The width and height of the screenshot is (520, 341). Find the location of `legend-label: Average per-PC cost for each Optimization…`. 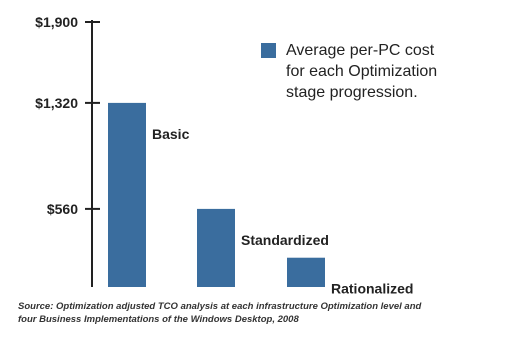

legend-label: Average per-PC cost for each Optimization… is located at coordinates (361, 71).